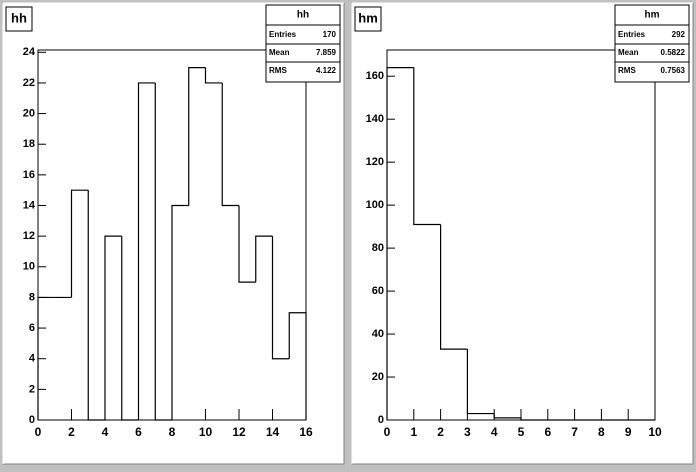  I want to click on y-tick-label: 22, so click(29, 83).